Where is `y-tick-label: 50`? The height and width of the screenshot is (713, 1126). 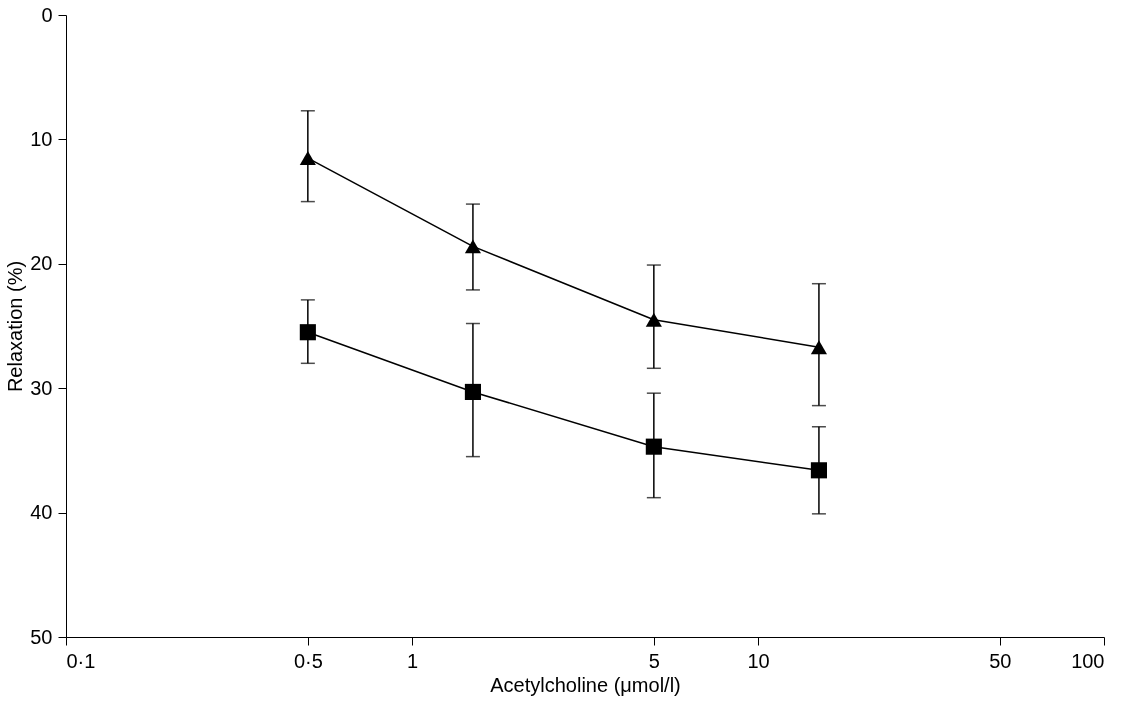 y-tick-label: 50 is located at coordinates (41, 636).